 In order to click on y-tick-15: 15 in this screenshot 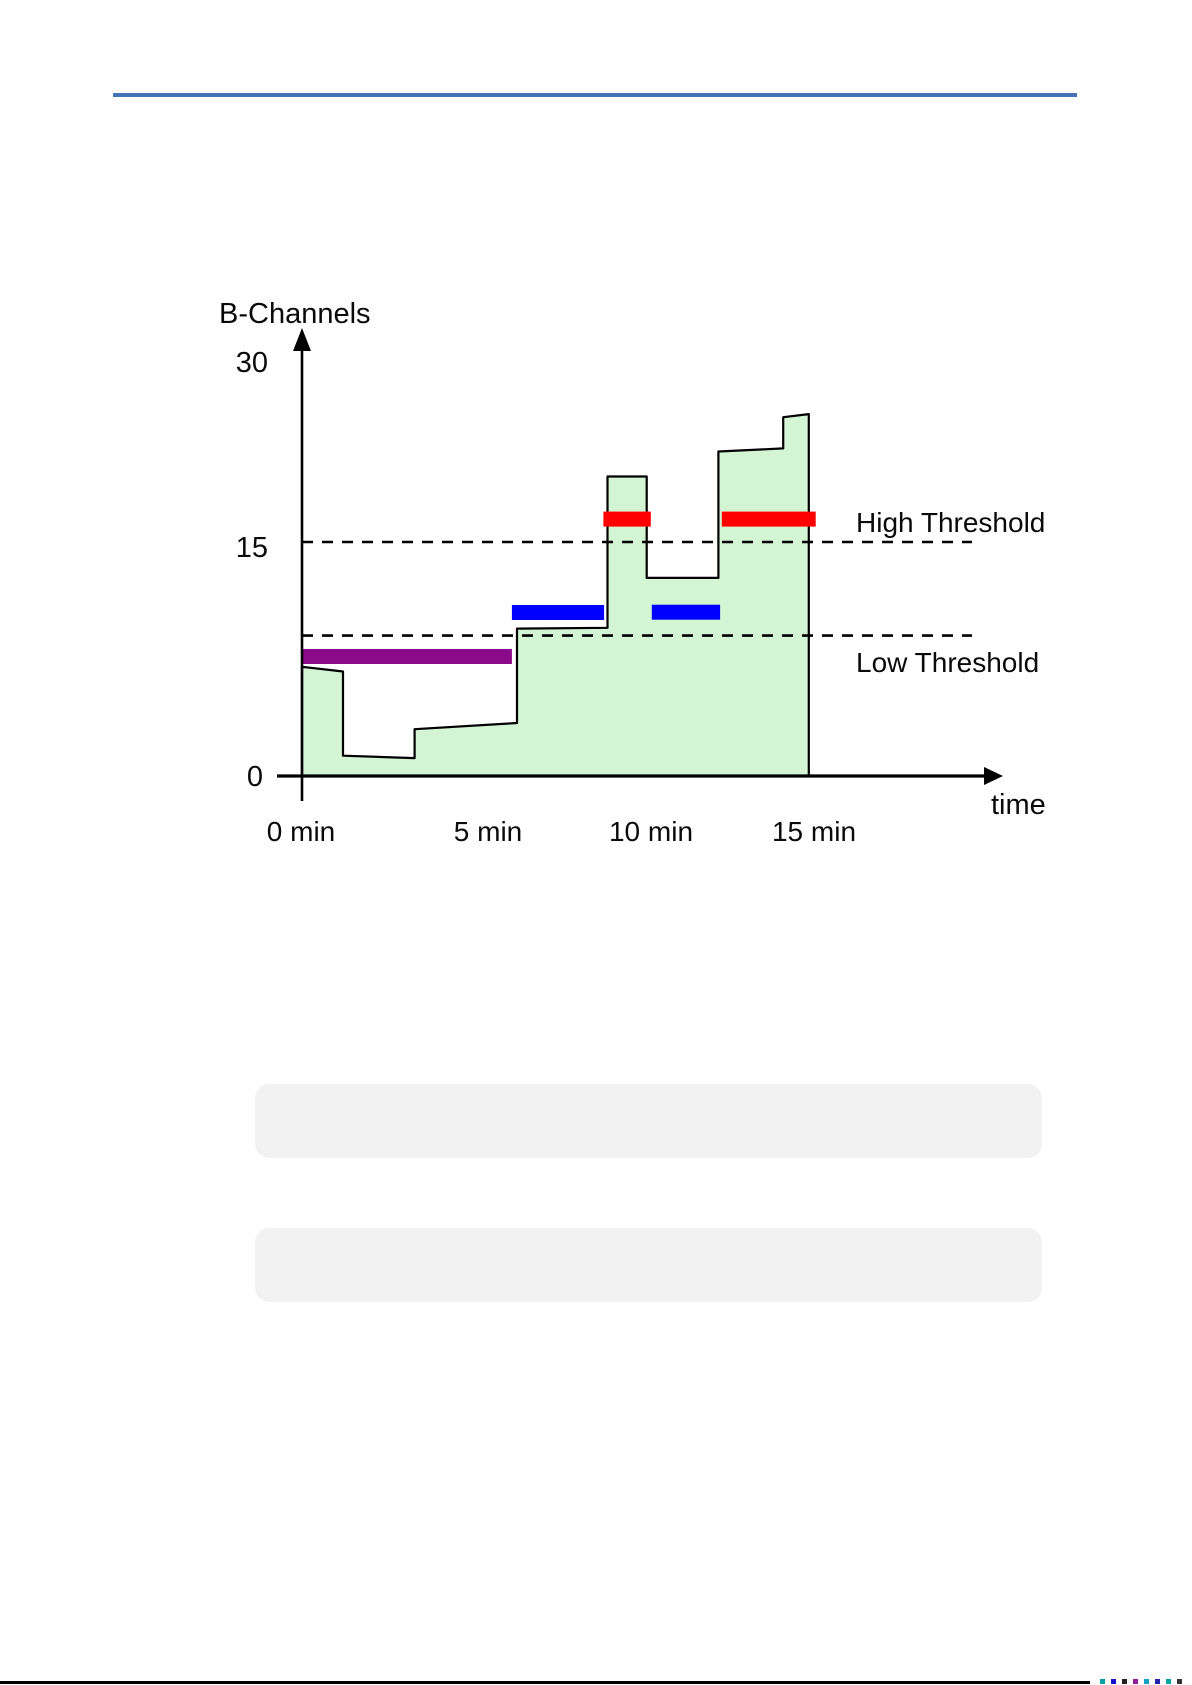, I will do `click(251, 548)`.